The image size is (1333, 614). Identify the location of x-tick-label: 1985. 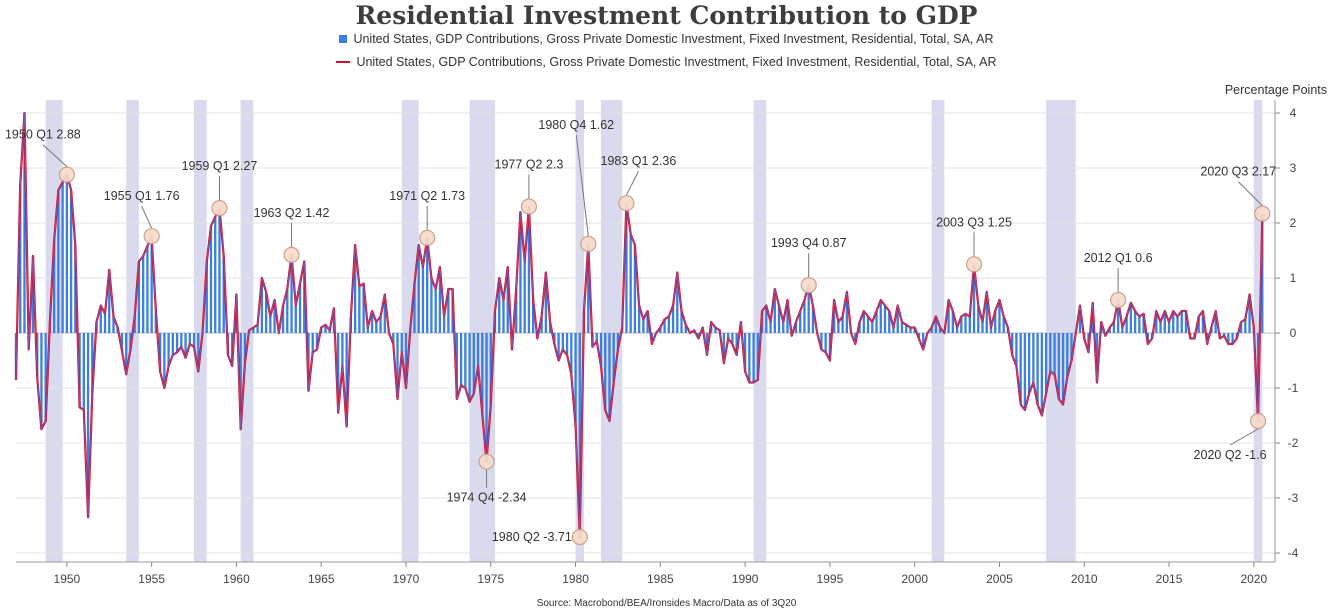
(660, 579).